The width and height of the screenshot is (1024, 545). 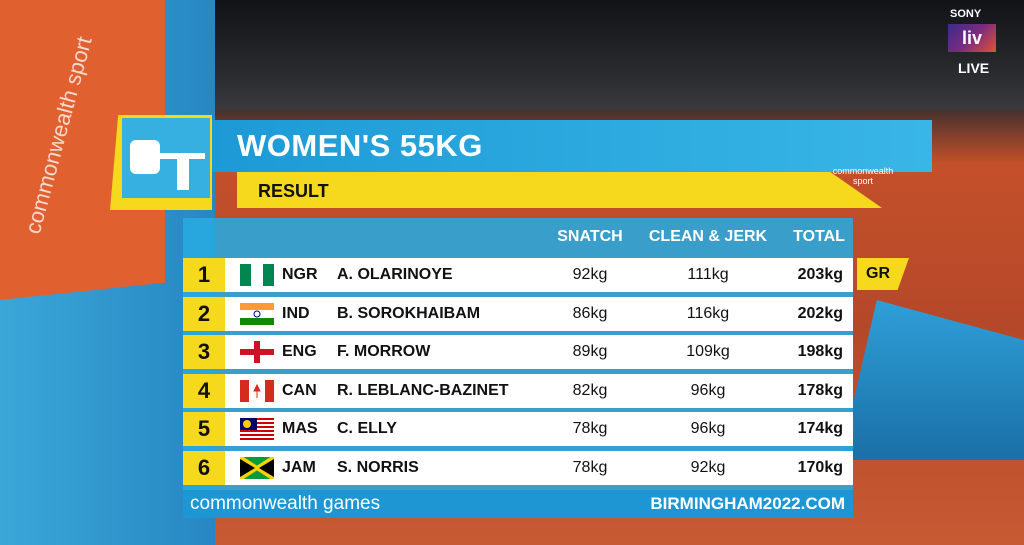 I want to click on clean-and-jerk: 111kg, so click(x=708, y=274).